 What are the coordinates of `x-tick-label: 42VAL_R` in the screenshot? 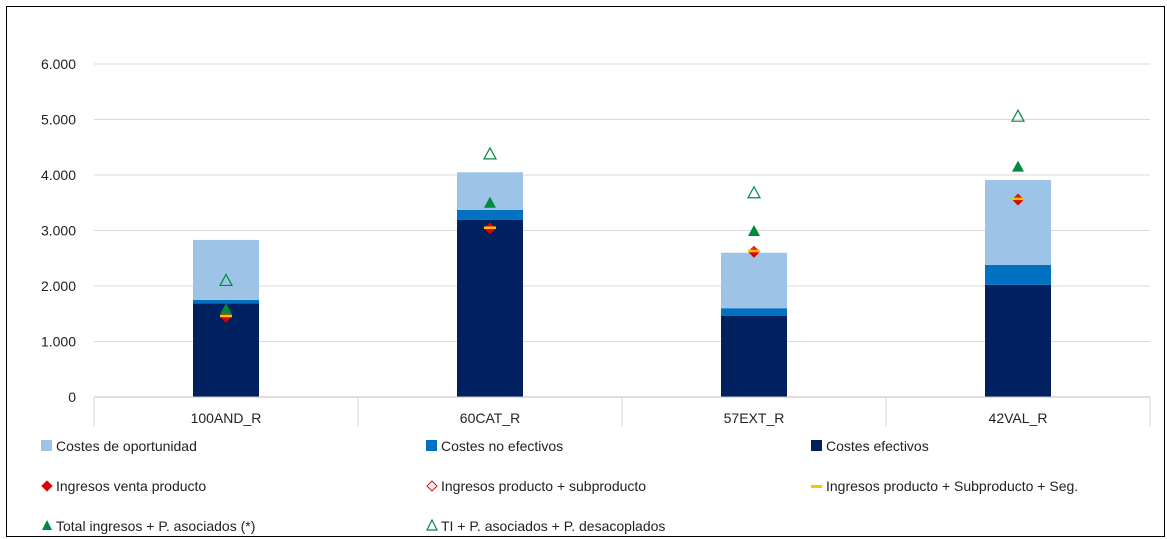 It's located at (1018, 418).